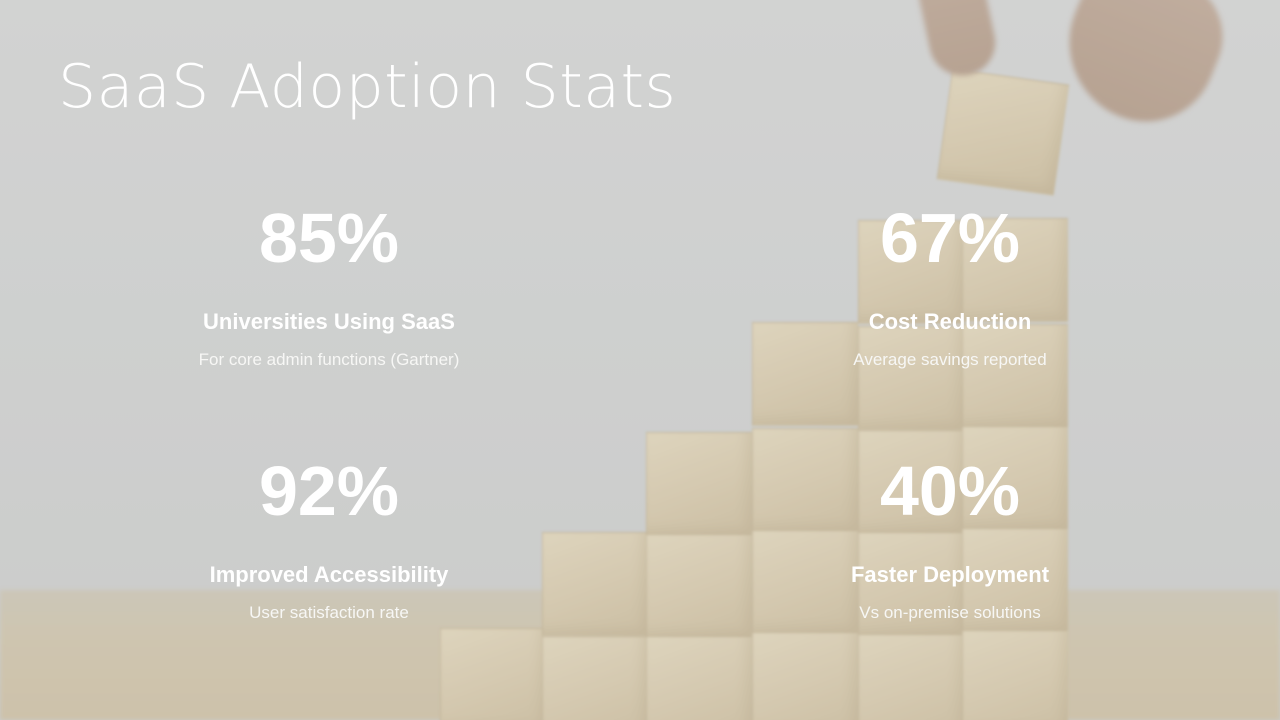 This screenshot has width=1280, height=720. I want to click on stat-value: 92%, so click(329, 491).